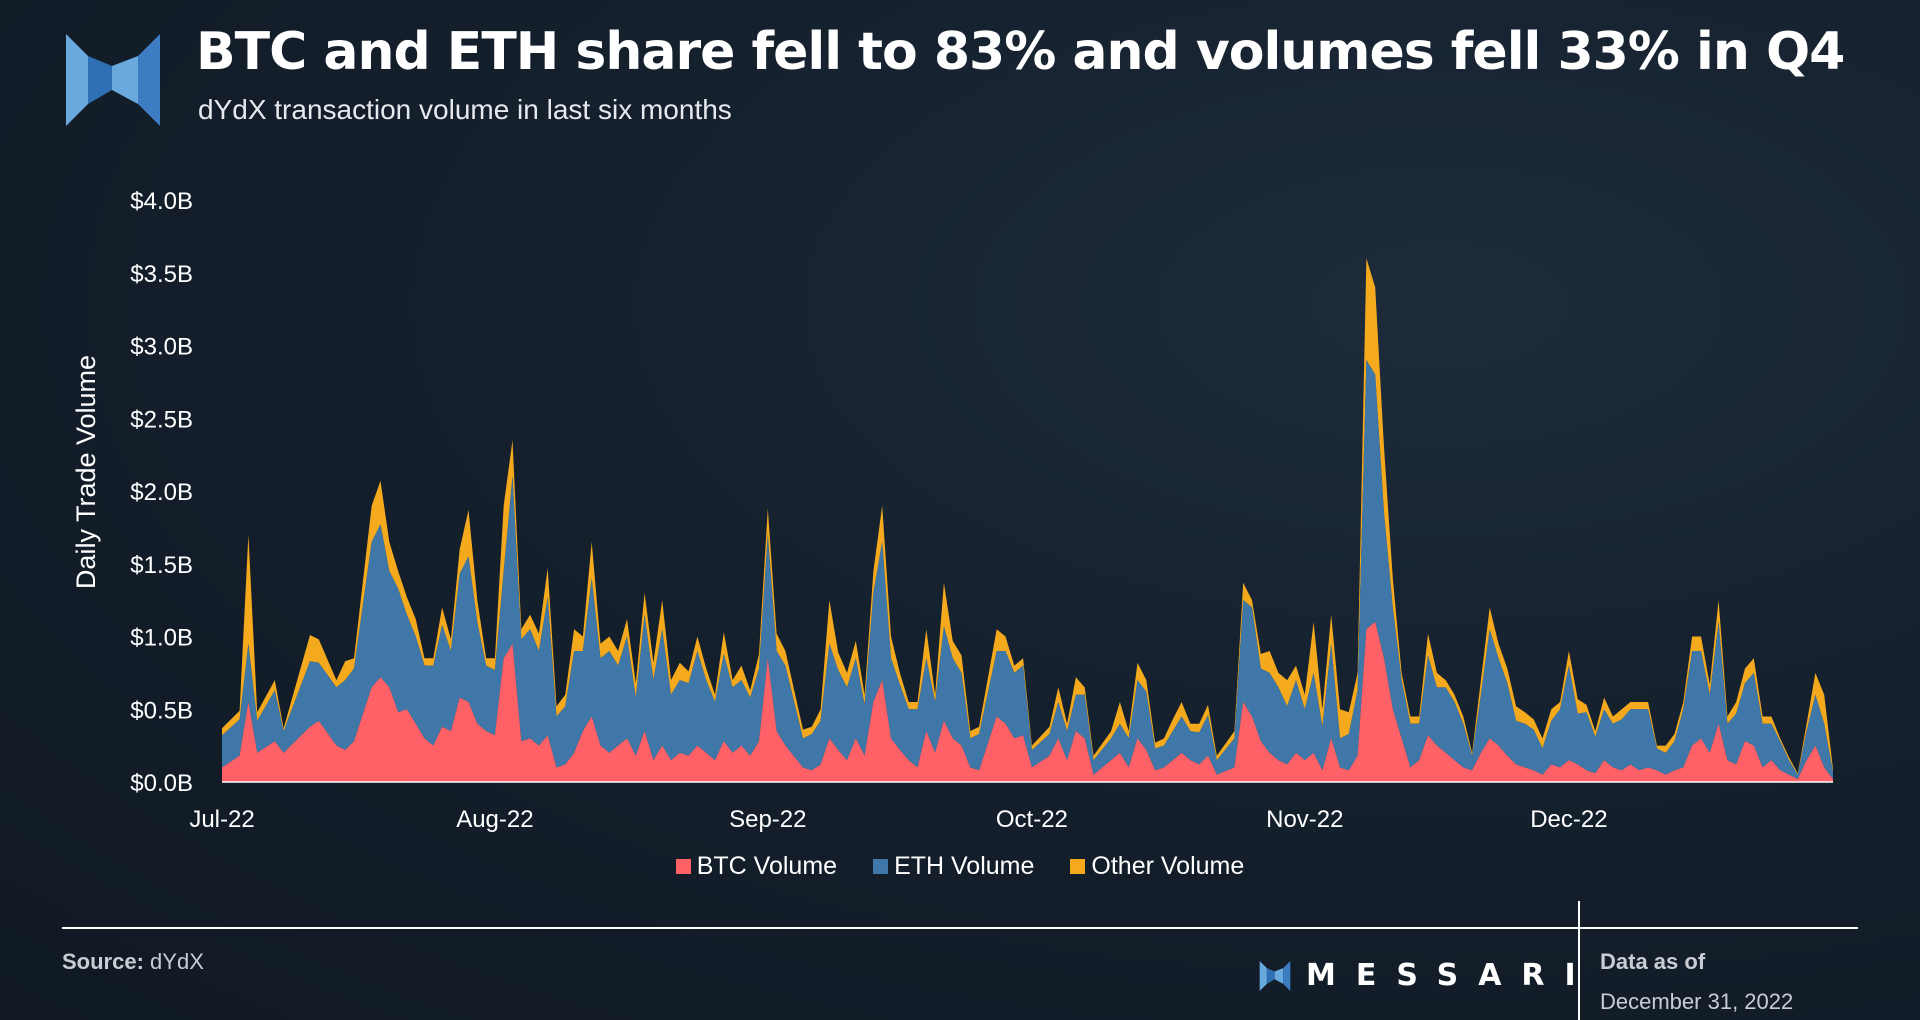 Image resolution: width=1920 pixels, height=1020 pixels. I want to click on footer-divider, so click(960, 928).